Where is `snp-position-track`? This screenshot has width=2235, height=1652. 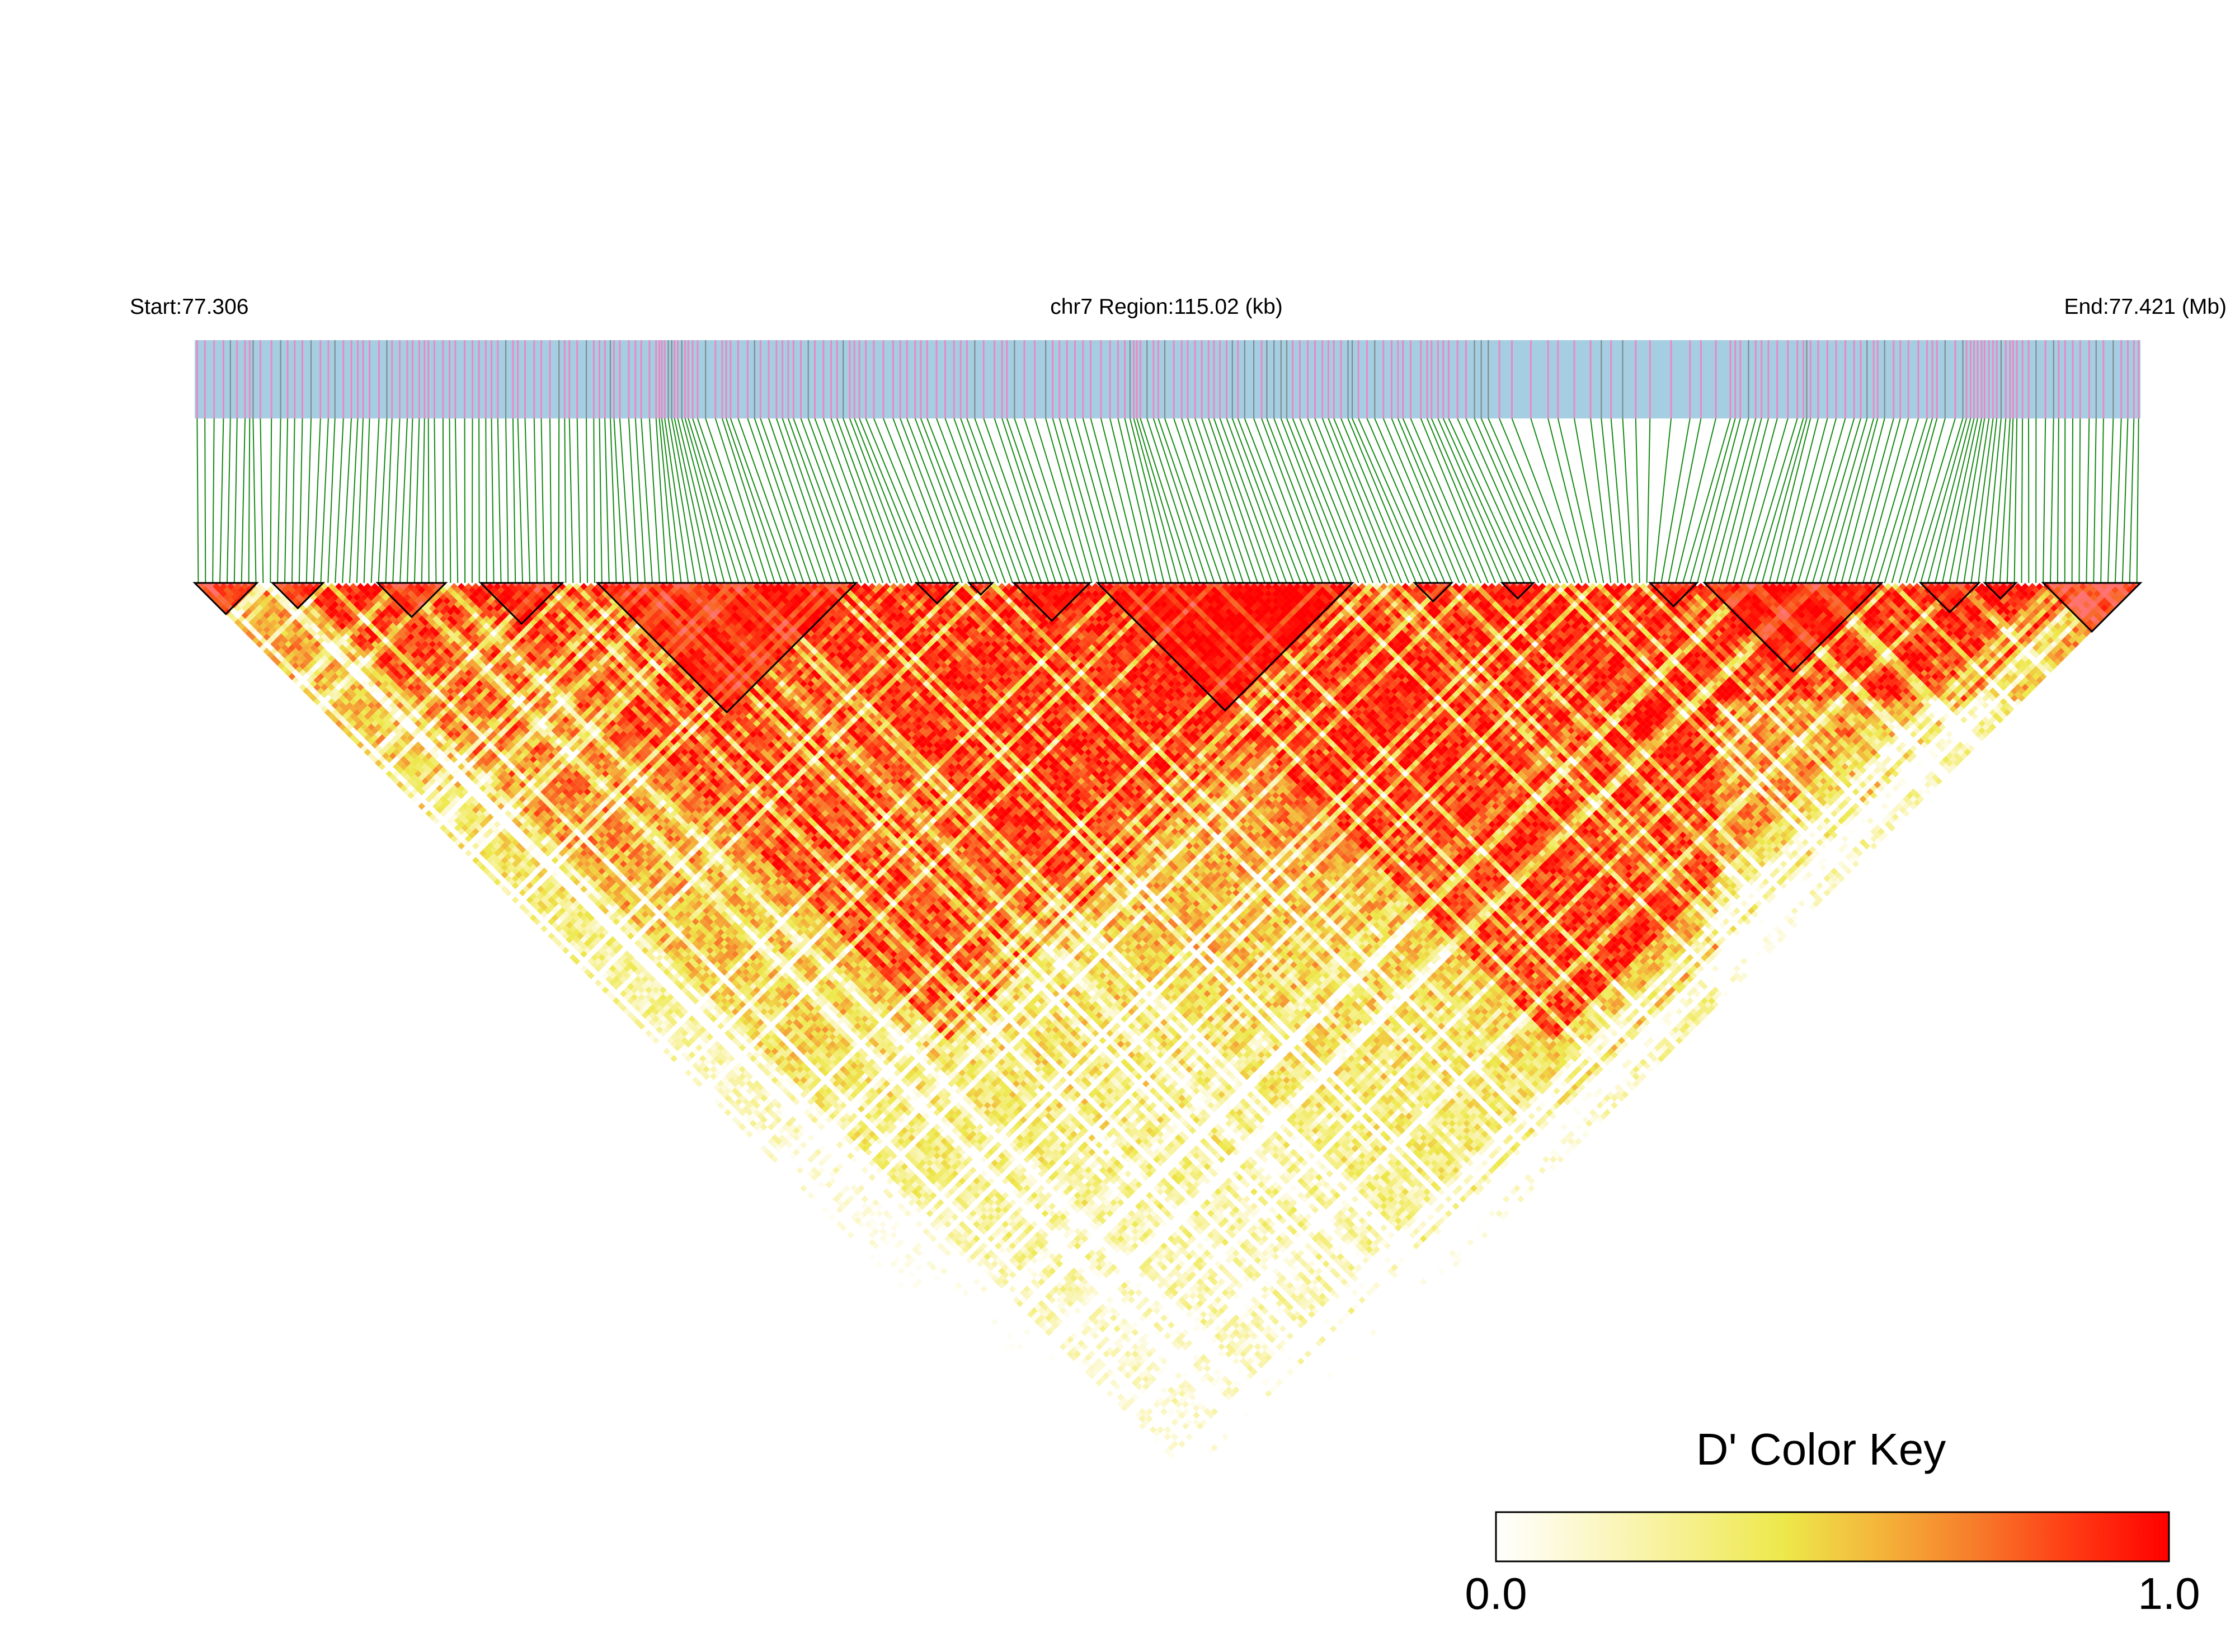
snp-position-track is located at coordinates (1167, 379).